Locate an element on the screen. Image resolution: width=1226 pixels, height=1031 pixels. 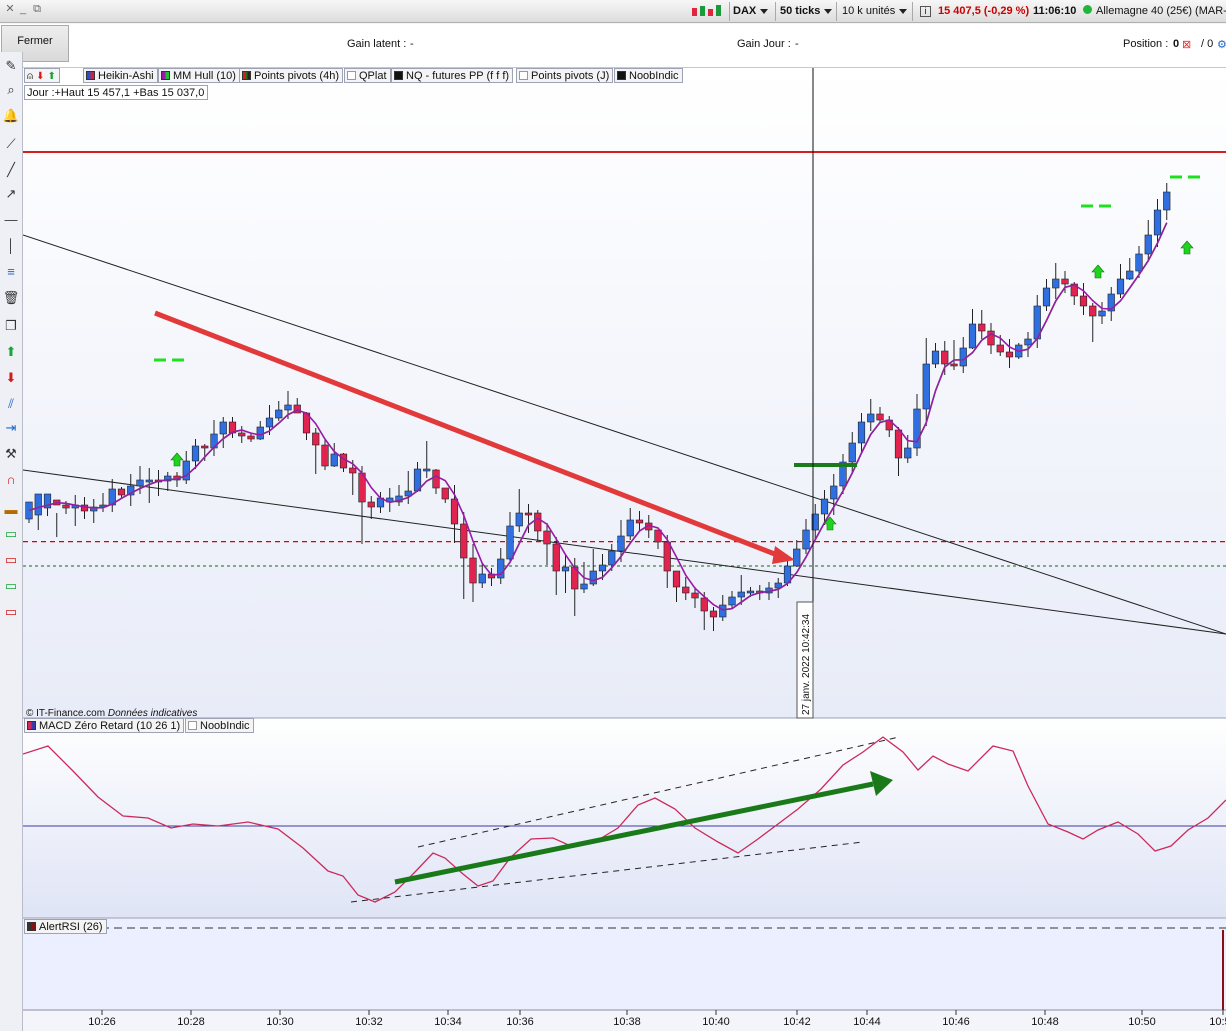
horizontal-line-icon: — is located at coordinates (11, 219).